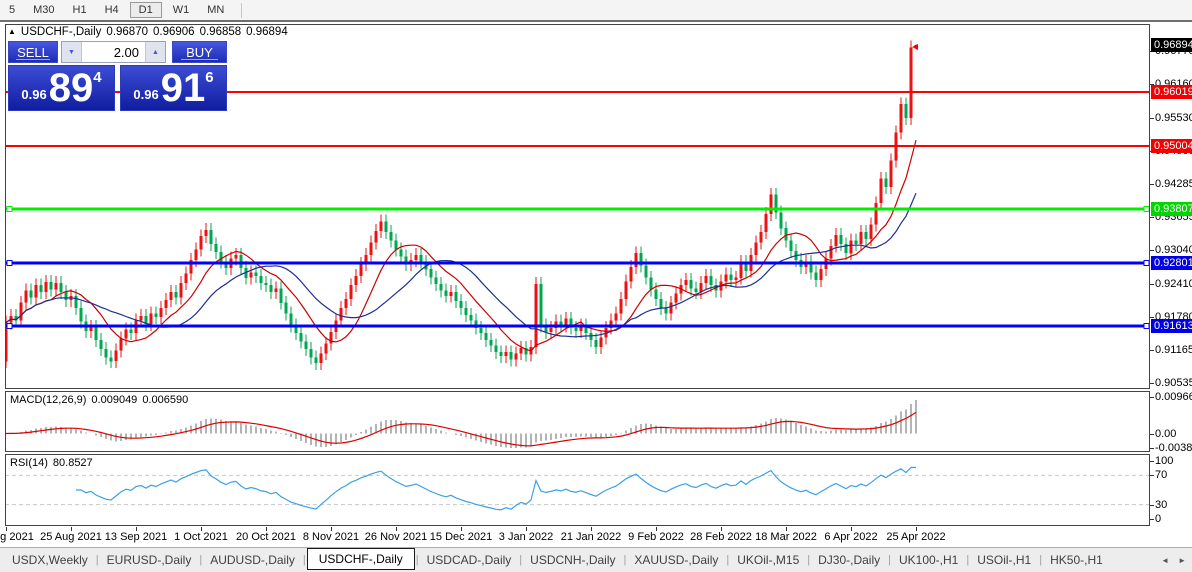 This screenshot has width=1192, height=572. I want to click on macd-main-value: 0.009049, so click(114, 400).